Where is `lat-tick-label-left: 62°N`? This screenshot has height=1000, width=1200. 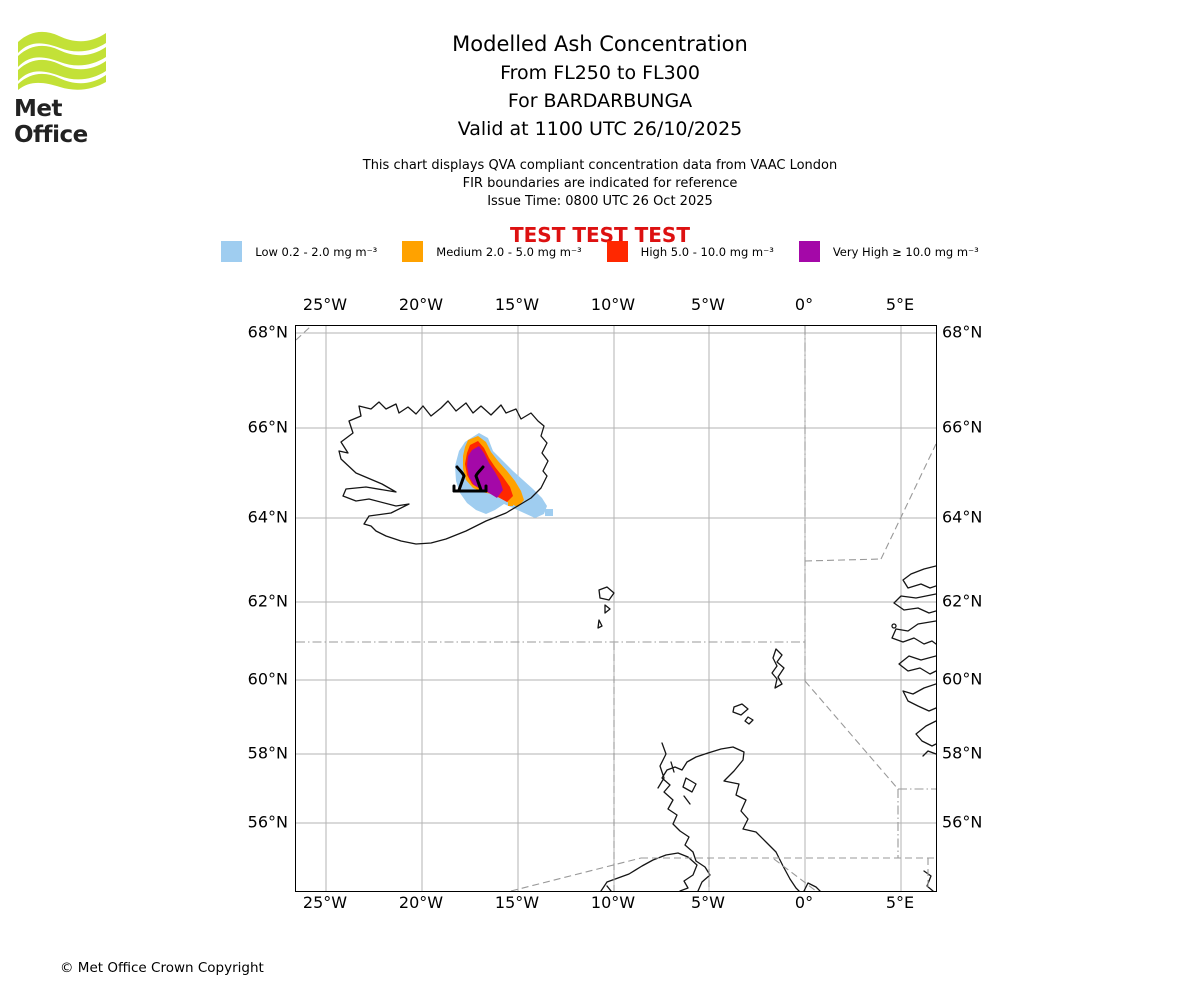 lat-tick-label-left: 62°N is located at coordinates (267, 601).